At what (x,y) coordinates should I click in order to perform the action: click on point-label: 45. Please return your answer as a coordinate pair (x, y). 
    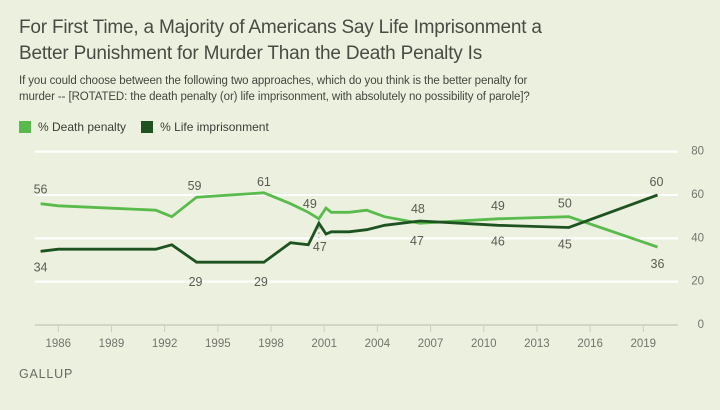
    Looking at the image, I should click on (565, 245).